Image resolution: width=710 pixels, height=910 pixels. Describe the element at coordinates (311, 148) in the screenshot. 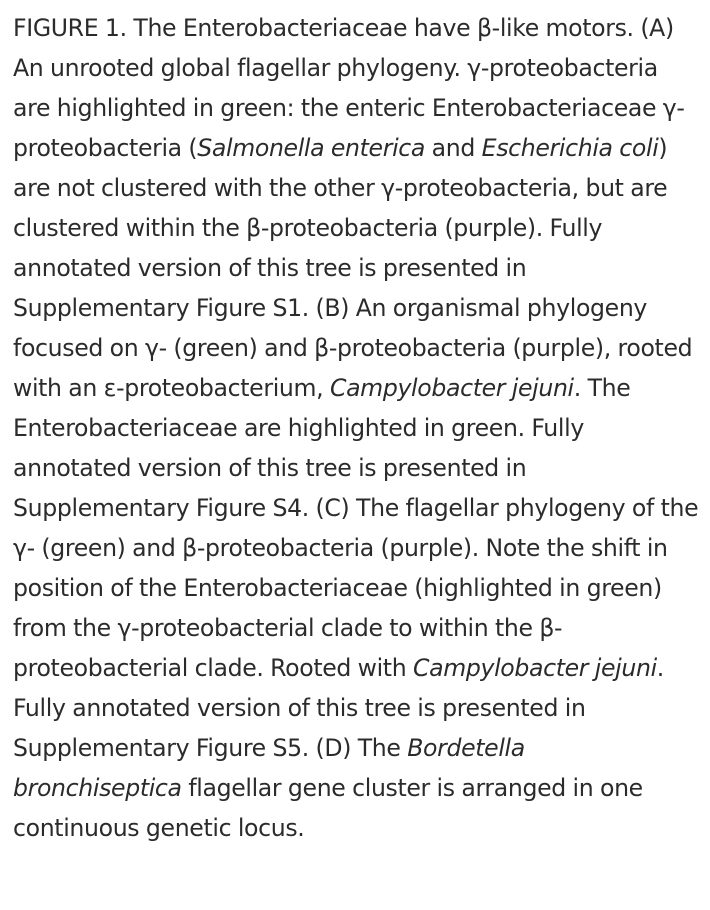

I see `species-name: Salmonella enterica` at that location.